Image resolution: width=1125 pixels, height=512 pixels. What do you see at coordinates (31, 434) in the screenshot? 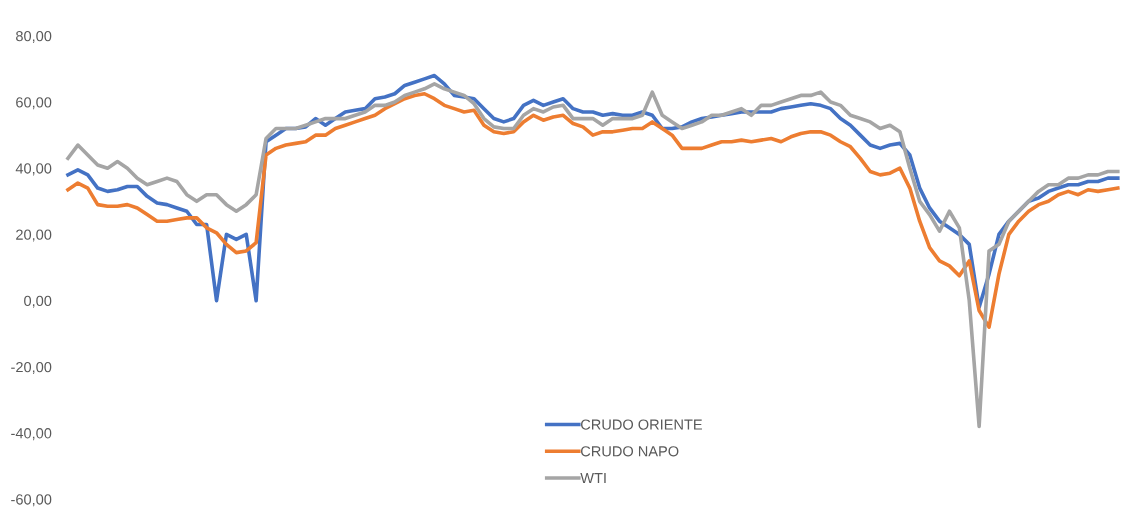
I see `y-tick-label: -40,00` at bounding box center [31, 434].